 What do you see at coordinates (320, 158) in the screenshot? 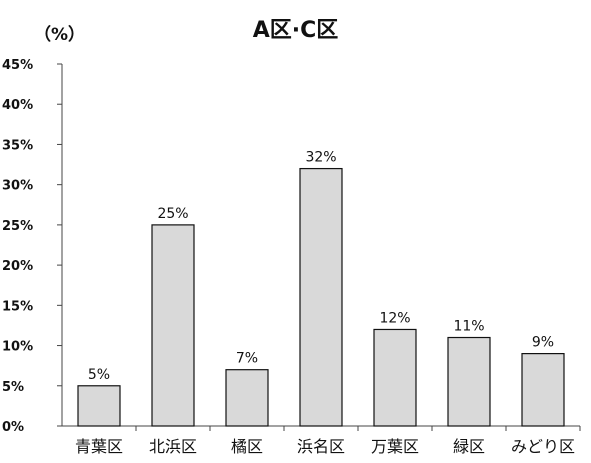
I see `bar-value-label: 32%` at bounding box center [320, 158].